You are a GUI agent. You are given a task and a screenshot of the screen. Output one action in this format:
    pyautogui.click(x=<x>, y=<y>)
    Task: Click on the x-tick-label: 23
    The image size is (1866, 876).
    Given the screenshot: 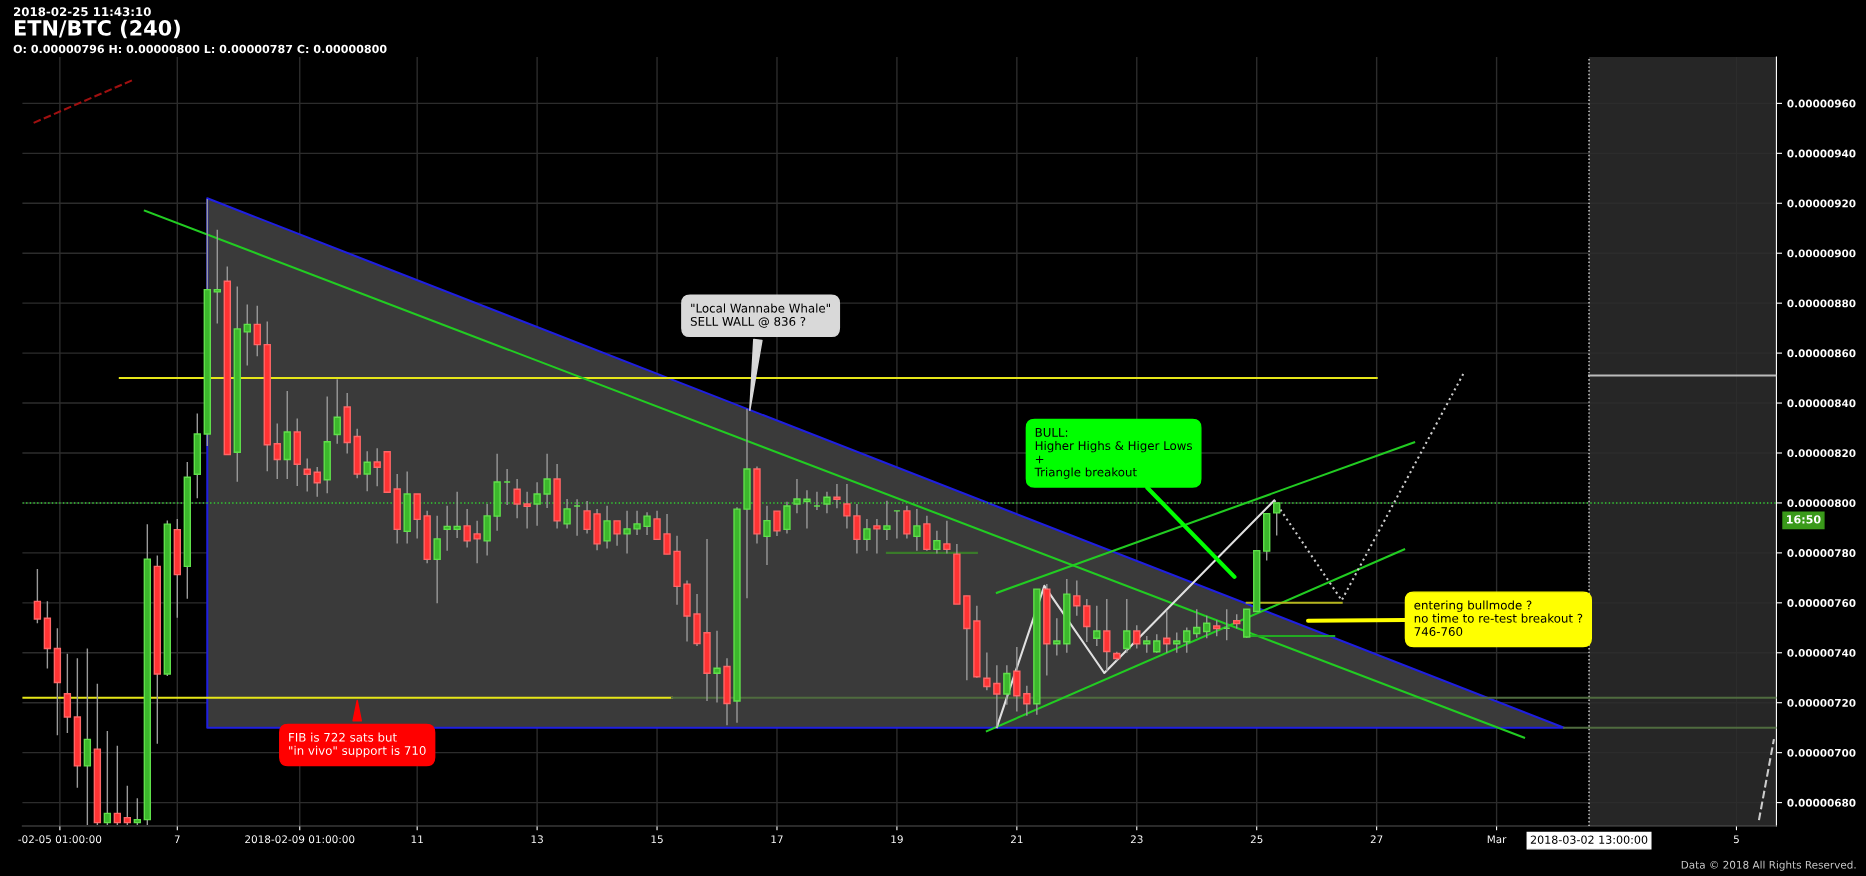 What is the action you would take?
    pyautogui.click(x=1136, y=839)
    